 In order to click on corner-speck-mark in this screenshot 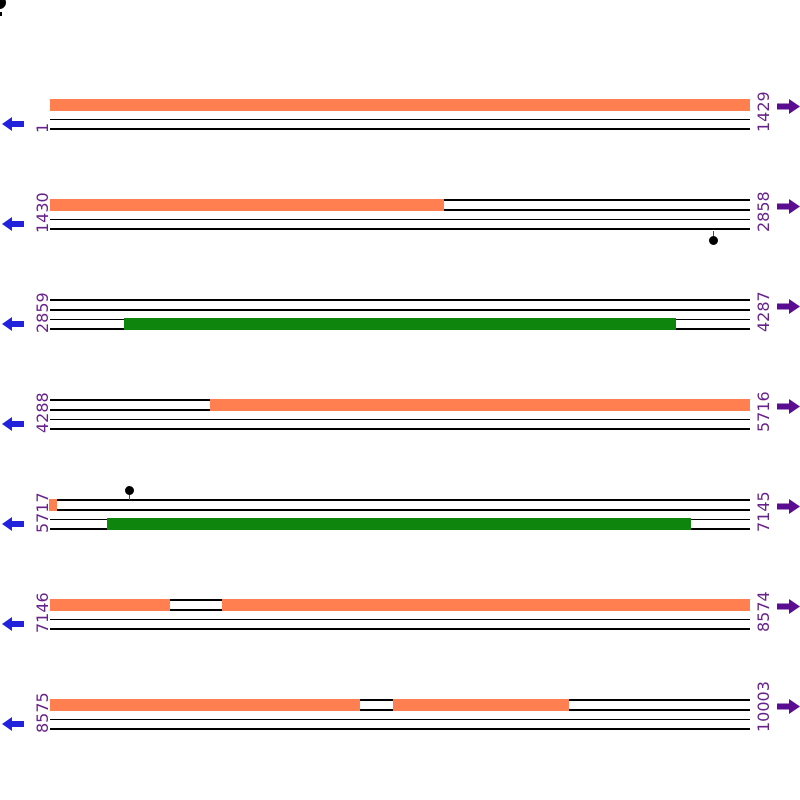, I will do `click(1, 14)`.